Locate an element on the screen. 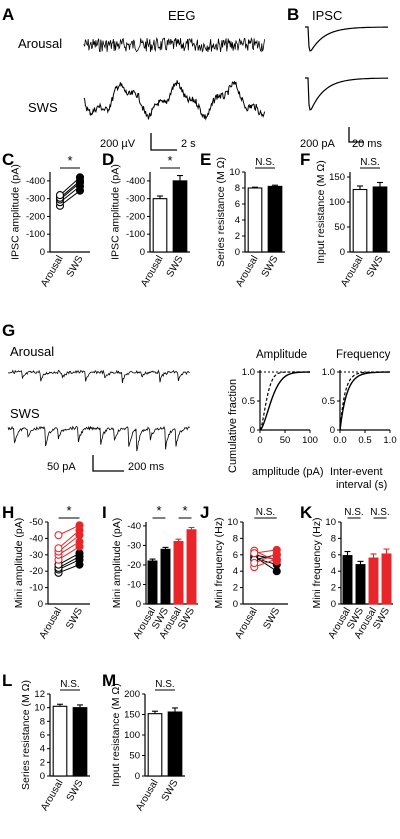 This screenshot has height=839, width=400. mini-trace-sws is located at coordinates (98, 438).